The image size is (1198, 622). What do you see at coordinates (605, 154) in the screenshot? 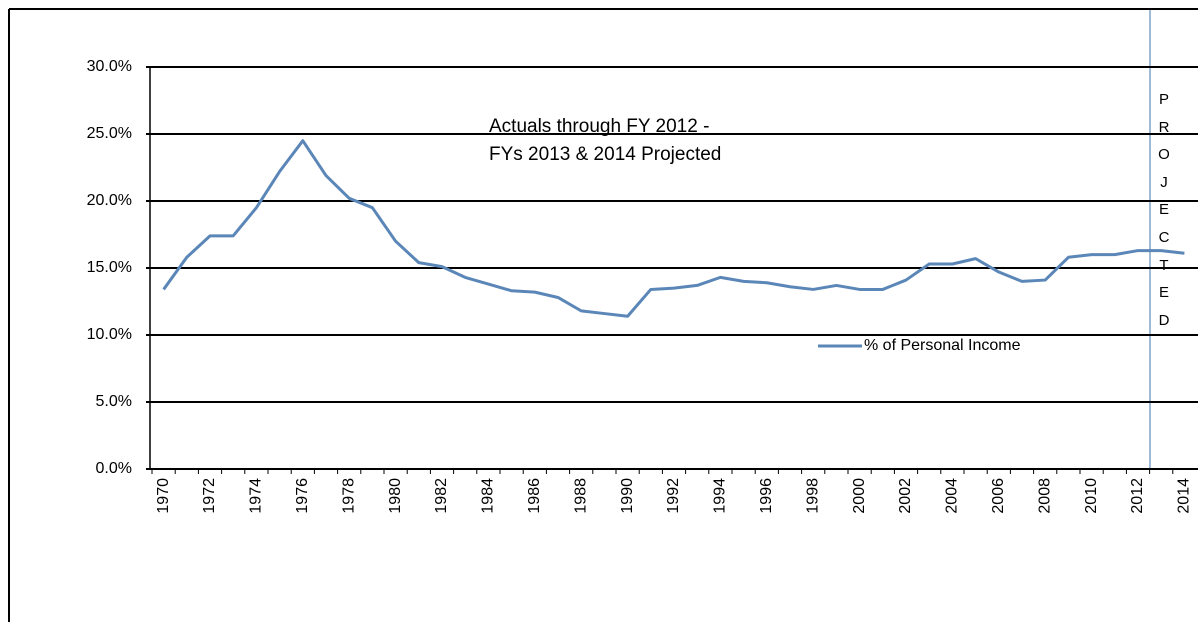
I see `annotation: FYs 2013 & 2014 Projected` at bounding box center [605, 154].